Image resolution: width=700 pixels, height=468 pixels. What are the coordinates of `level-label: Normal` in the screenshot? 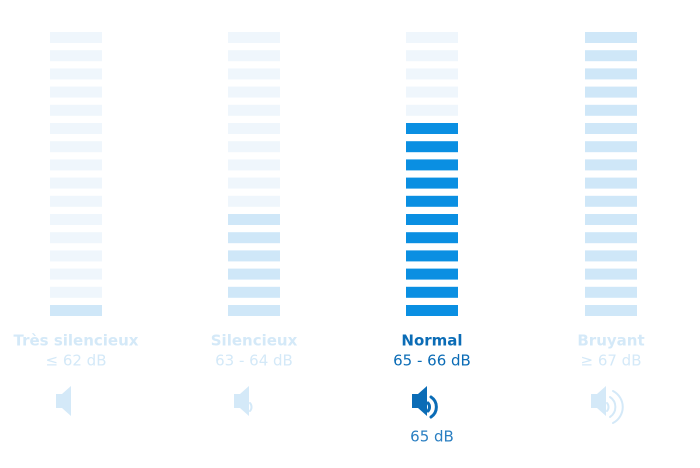 It's located at (431, 341).